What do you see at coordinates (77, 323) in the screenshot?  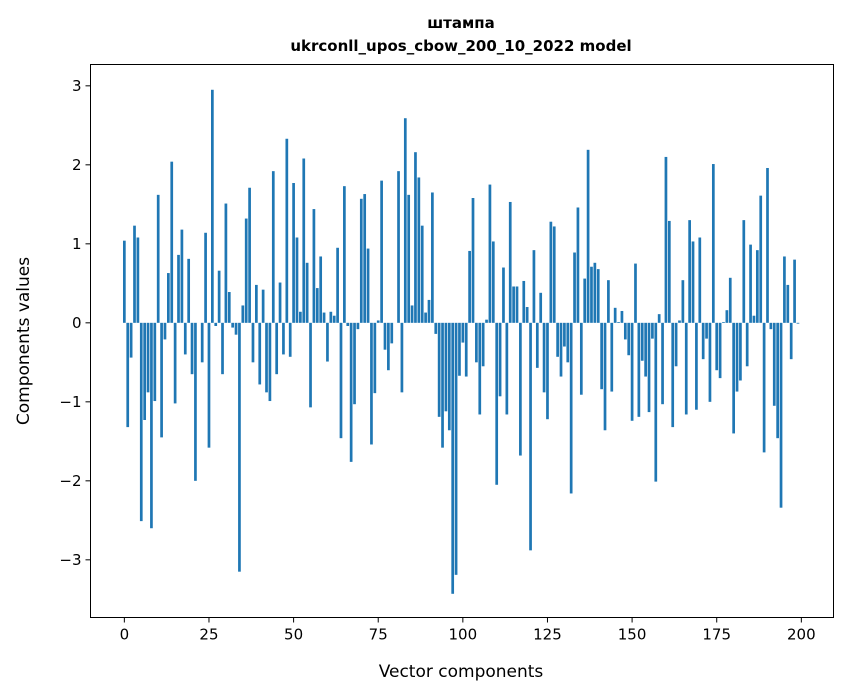 I see `y-tick-label: 0` at bounding box center [77, 323].